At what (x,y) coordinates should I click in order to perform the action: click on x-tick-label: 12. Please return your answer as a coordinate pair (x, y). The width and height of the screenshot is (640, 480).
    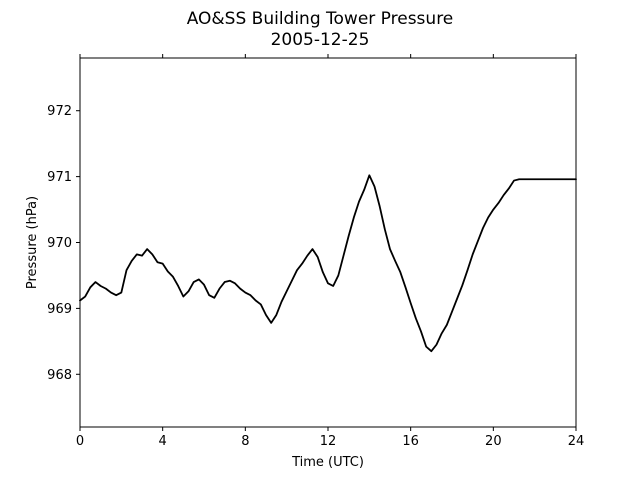
    Looking at the image, I should click on (328, 441).